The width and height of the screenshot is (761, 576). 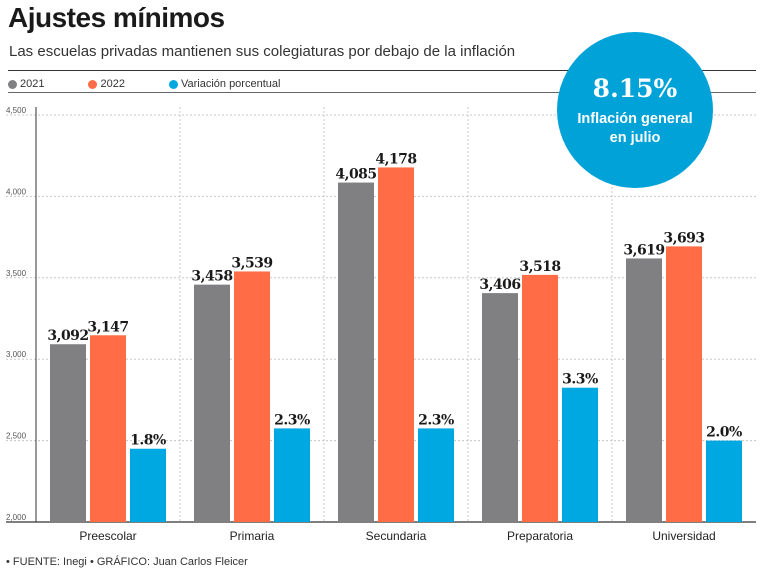 What do you see at coordinates (230, 84) in the screenshot?
I see `legend-label-variation: Variación porcentual` at bounding box center [230, 84].